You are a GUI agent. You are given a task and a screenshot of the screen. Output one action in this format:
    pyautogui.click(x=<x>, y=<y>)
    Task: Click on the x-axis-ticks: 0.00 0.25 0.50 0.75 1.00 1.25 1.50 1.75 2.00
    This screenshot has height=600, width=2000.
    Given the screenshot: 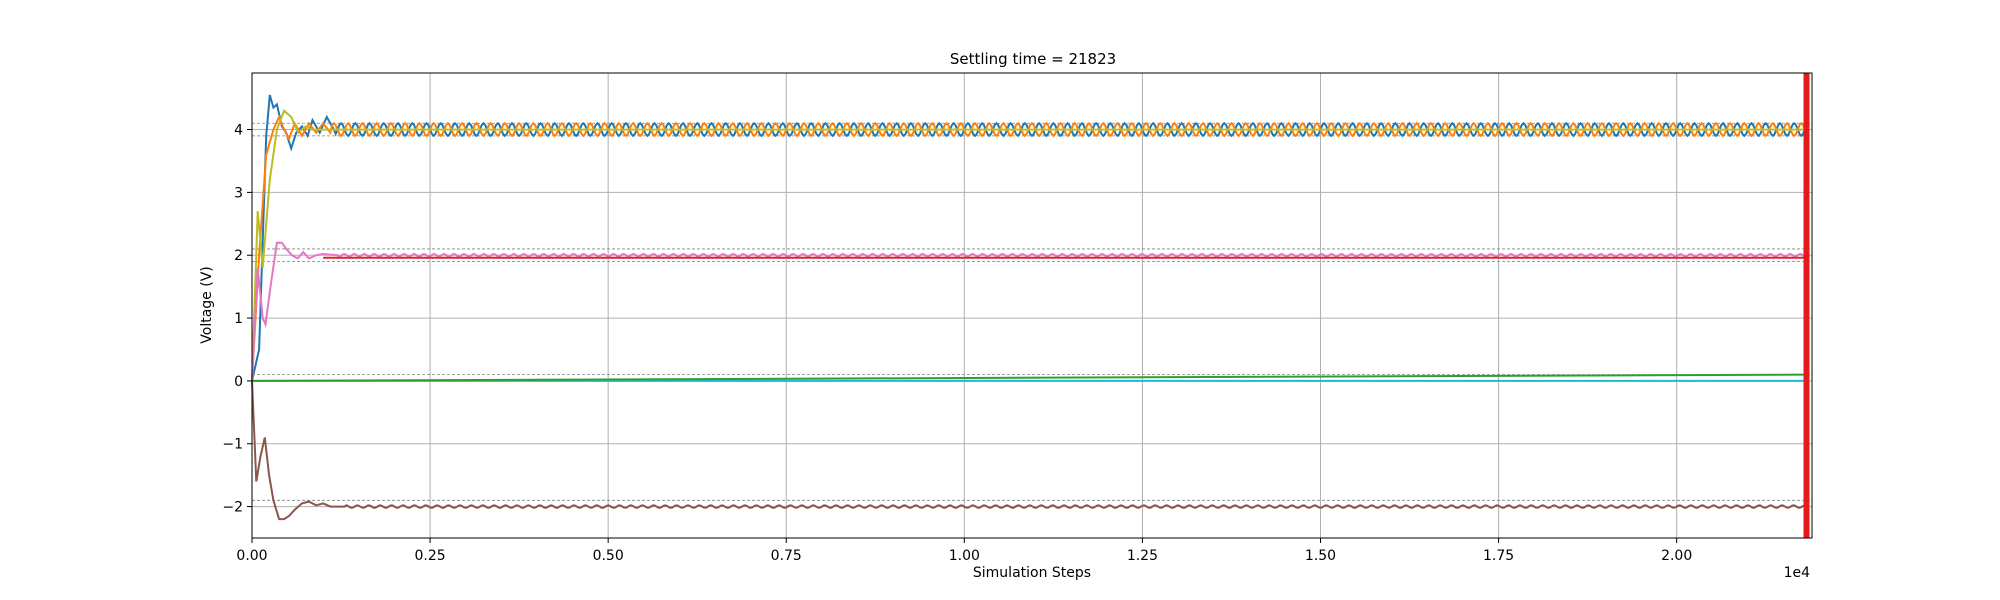 What is the action you would take?
    pyautogui.click(x=964, y=551)
    